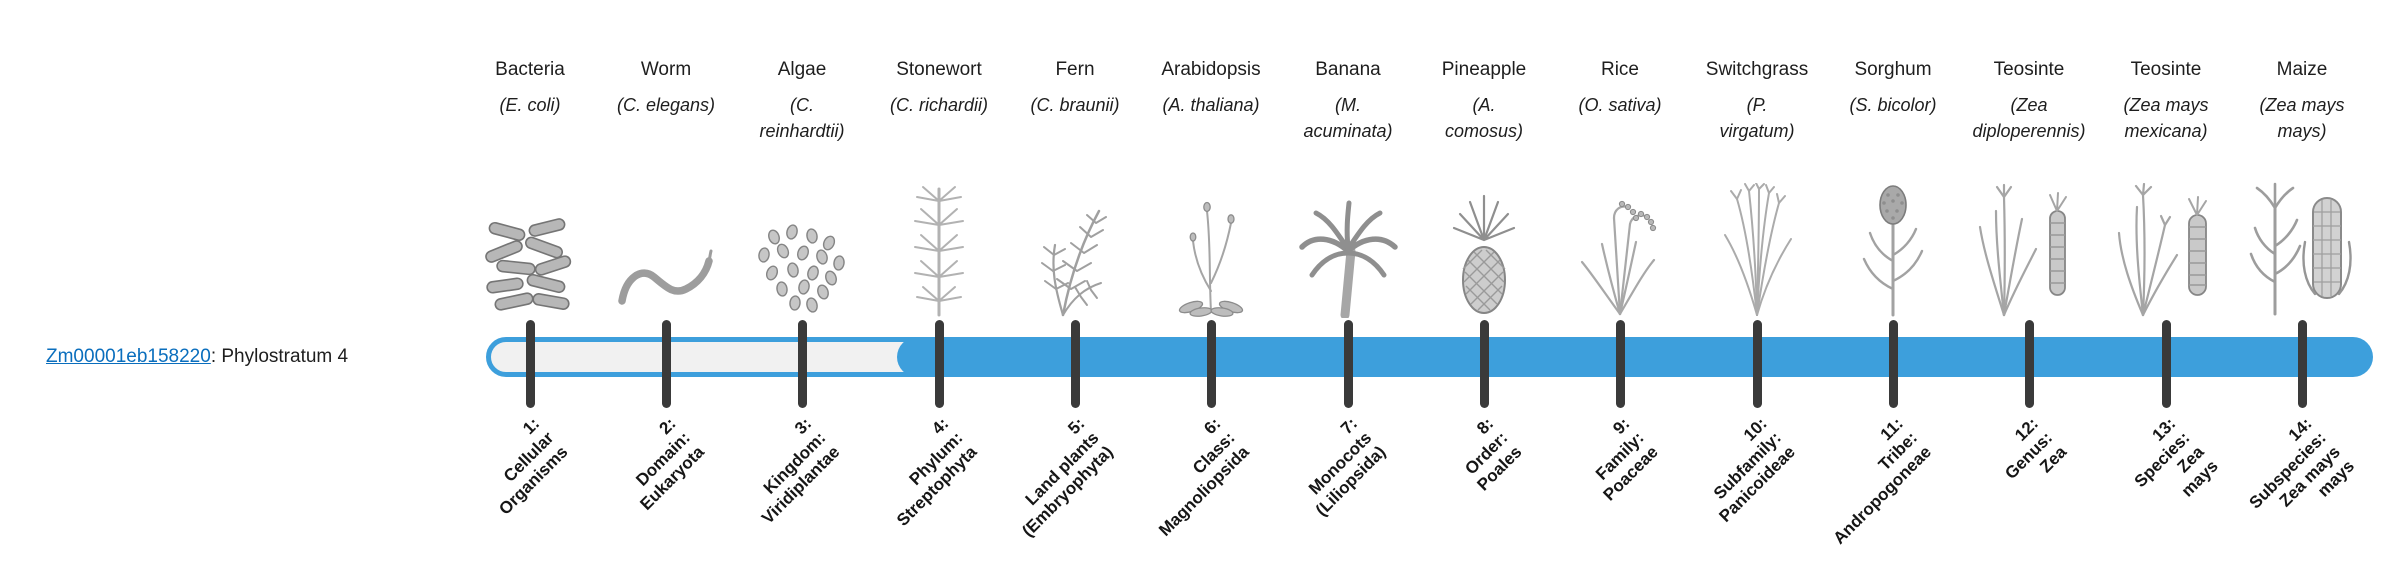 The image size is (2400, 580). I want to click on organism-column-bacteria: Bacteria (E. coli), so click(530, 188).